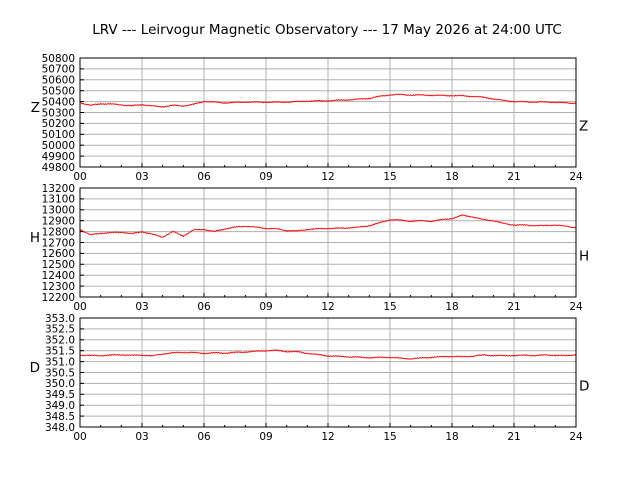 The height and width of the screenshot is (480, 640). I want to click on y-tick-label: 50200, so click(58, 124).